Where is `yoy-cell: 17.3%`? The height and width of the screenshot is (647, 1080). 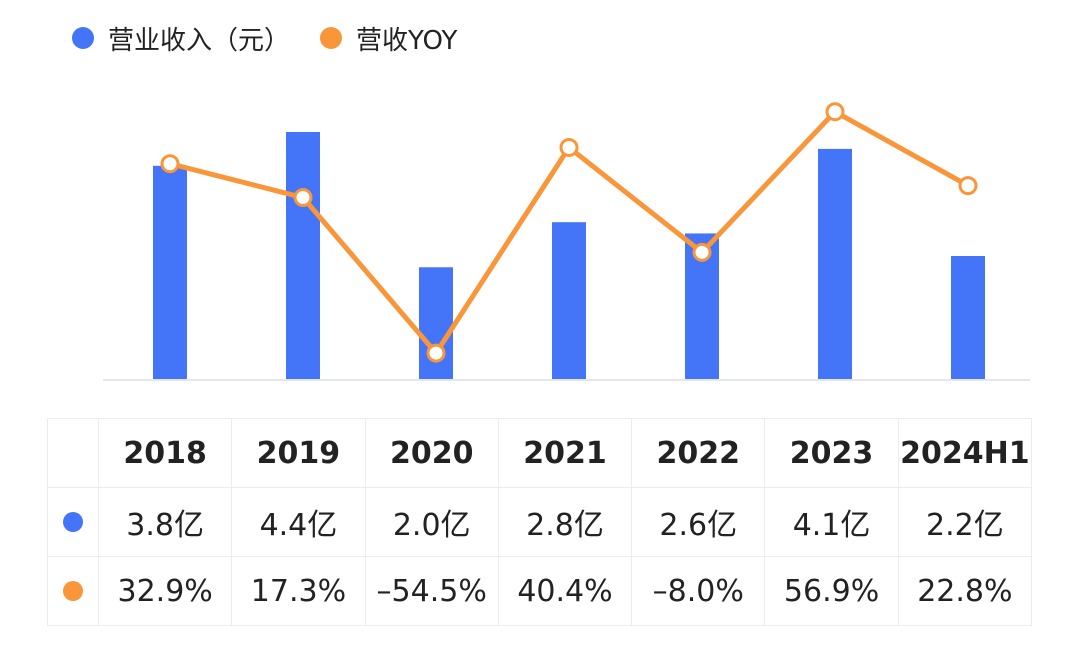
yoy-cell: 17.3% is located at coordinates (298, 591).